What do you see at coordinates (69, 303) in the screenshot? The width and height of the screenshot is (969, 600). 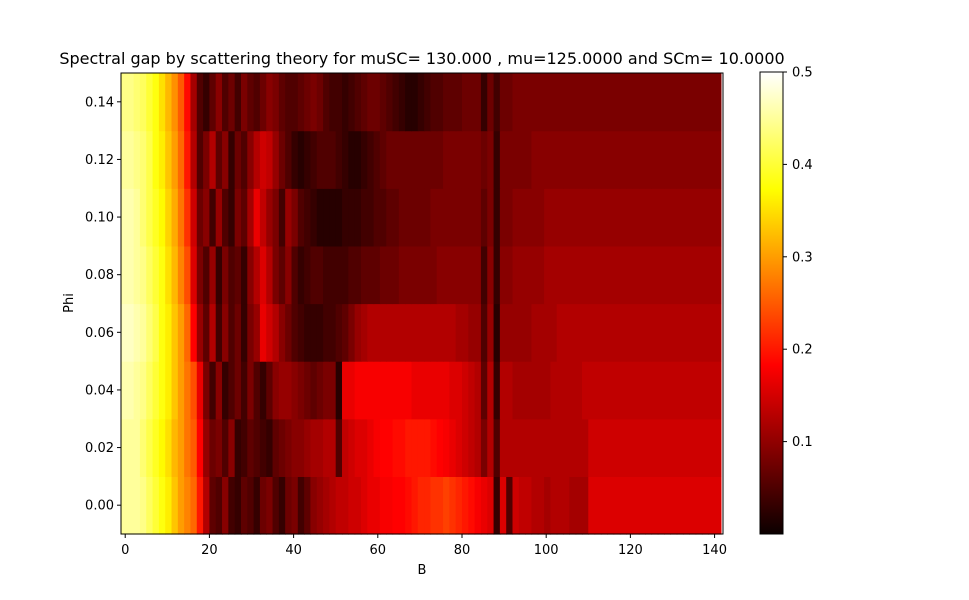 I see `y-axis-label: Phi` at bounding box center [69, 303].